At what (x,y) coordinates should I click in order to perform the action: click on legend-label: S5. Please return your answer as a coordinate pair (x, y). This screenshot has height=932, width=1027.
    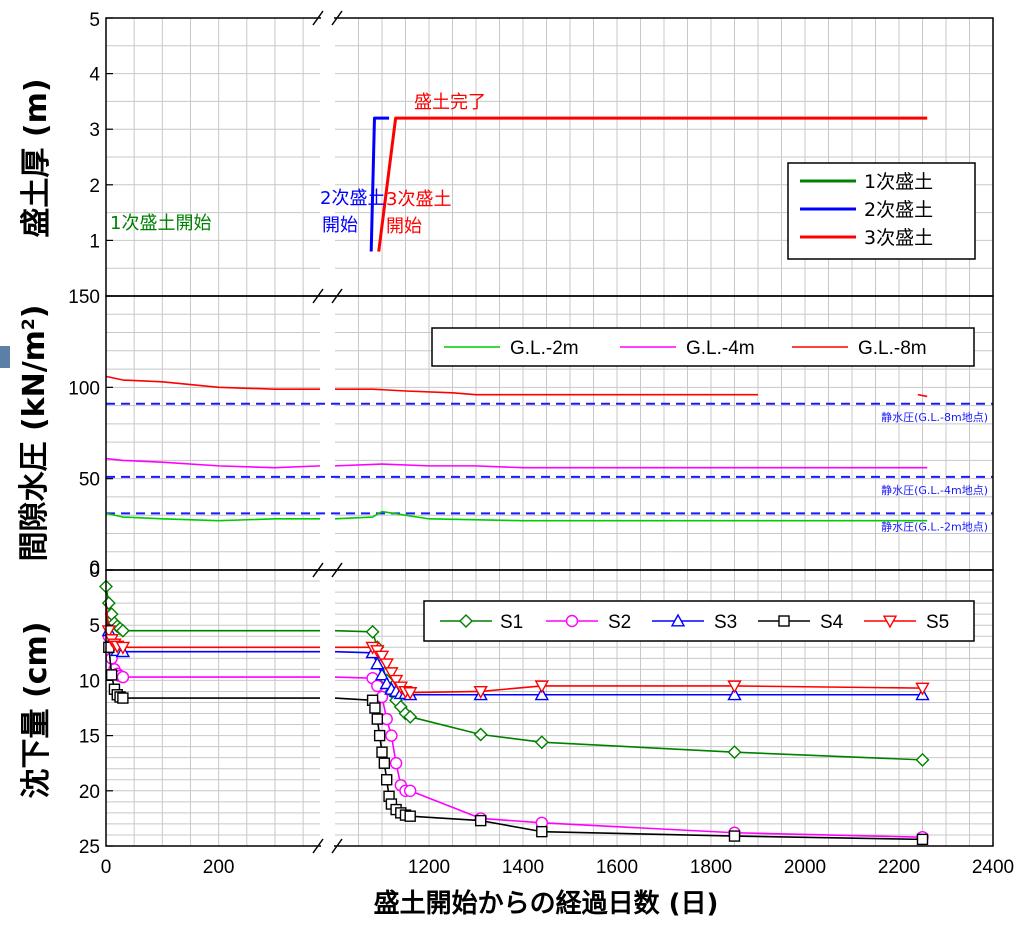
    Looking at the image, I should click on (937, 622).